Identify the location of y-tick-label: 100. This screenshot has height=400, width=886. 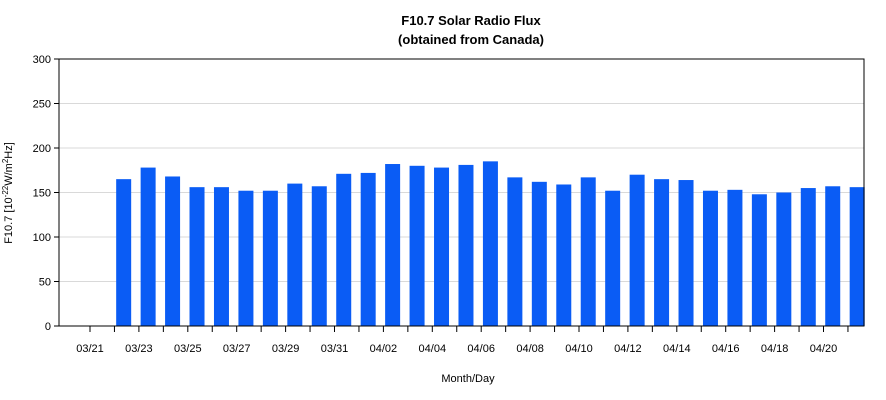
(42, 238).